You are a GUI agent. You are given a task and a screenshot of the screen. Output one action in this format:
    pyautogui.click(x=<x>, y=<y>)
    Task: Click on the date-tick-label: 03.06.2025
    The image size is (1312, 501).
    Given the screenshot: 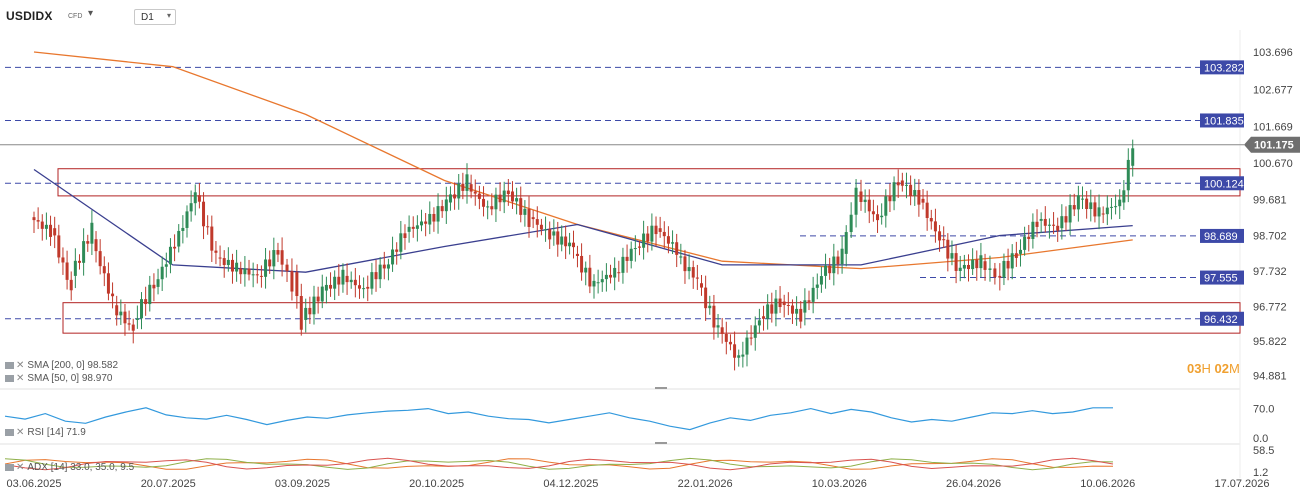 What is the action you would take?
    pyautogui.click(x=33, y=484)
    